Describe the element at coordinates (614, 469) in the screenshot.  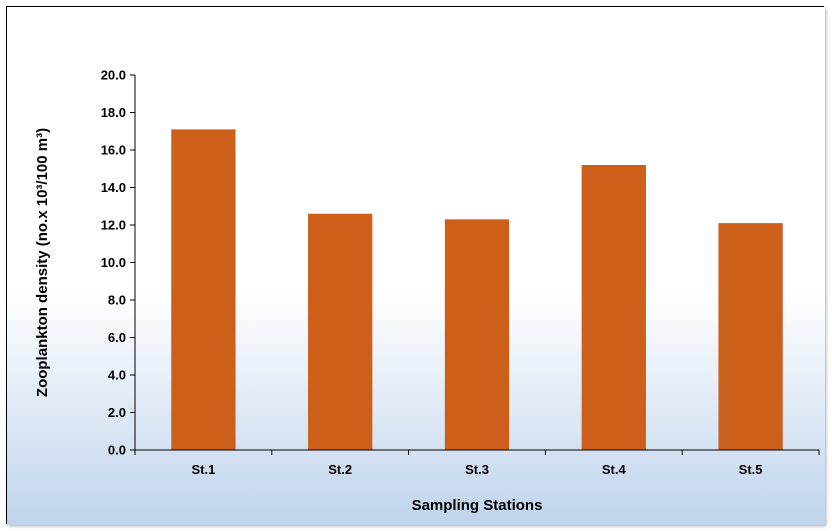
I see `x-tick-label: St.4` at that location.